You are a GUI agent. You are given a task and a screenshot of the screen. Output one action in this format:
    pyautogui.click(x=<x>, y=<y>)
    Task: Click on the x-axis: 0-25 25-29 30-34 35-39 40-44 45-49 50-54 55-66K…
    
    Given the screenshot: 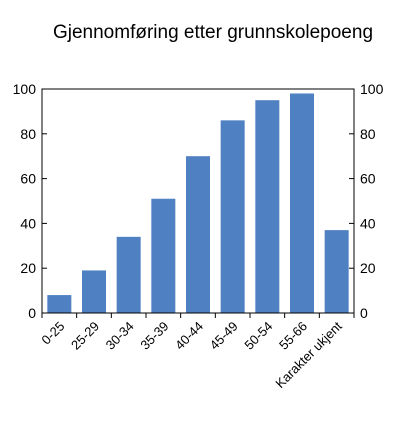 What is the action you would take?
    pyautogui.click(x=196, y=352)
    